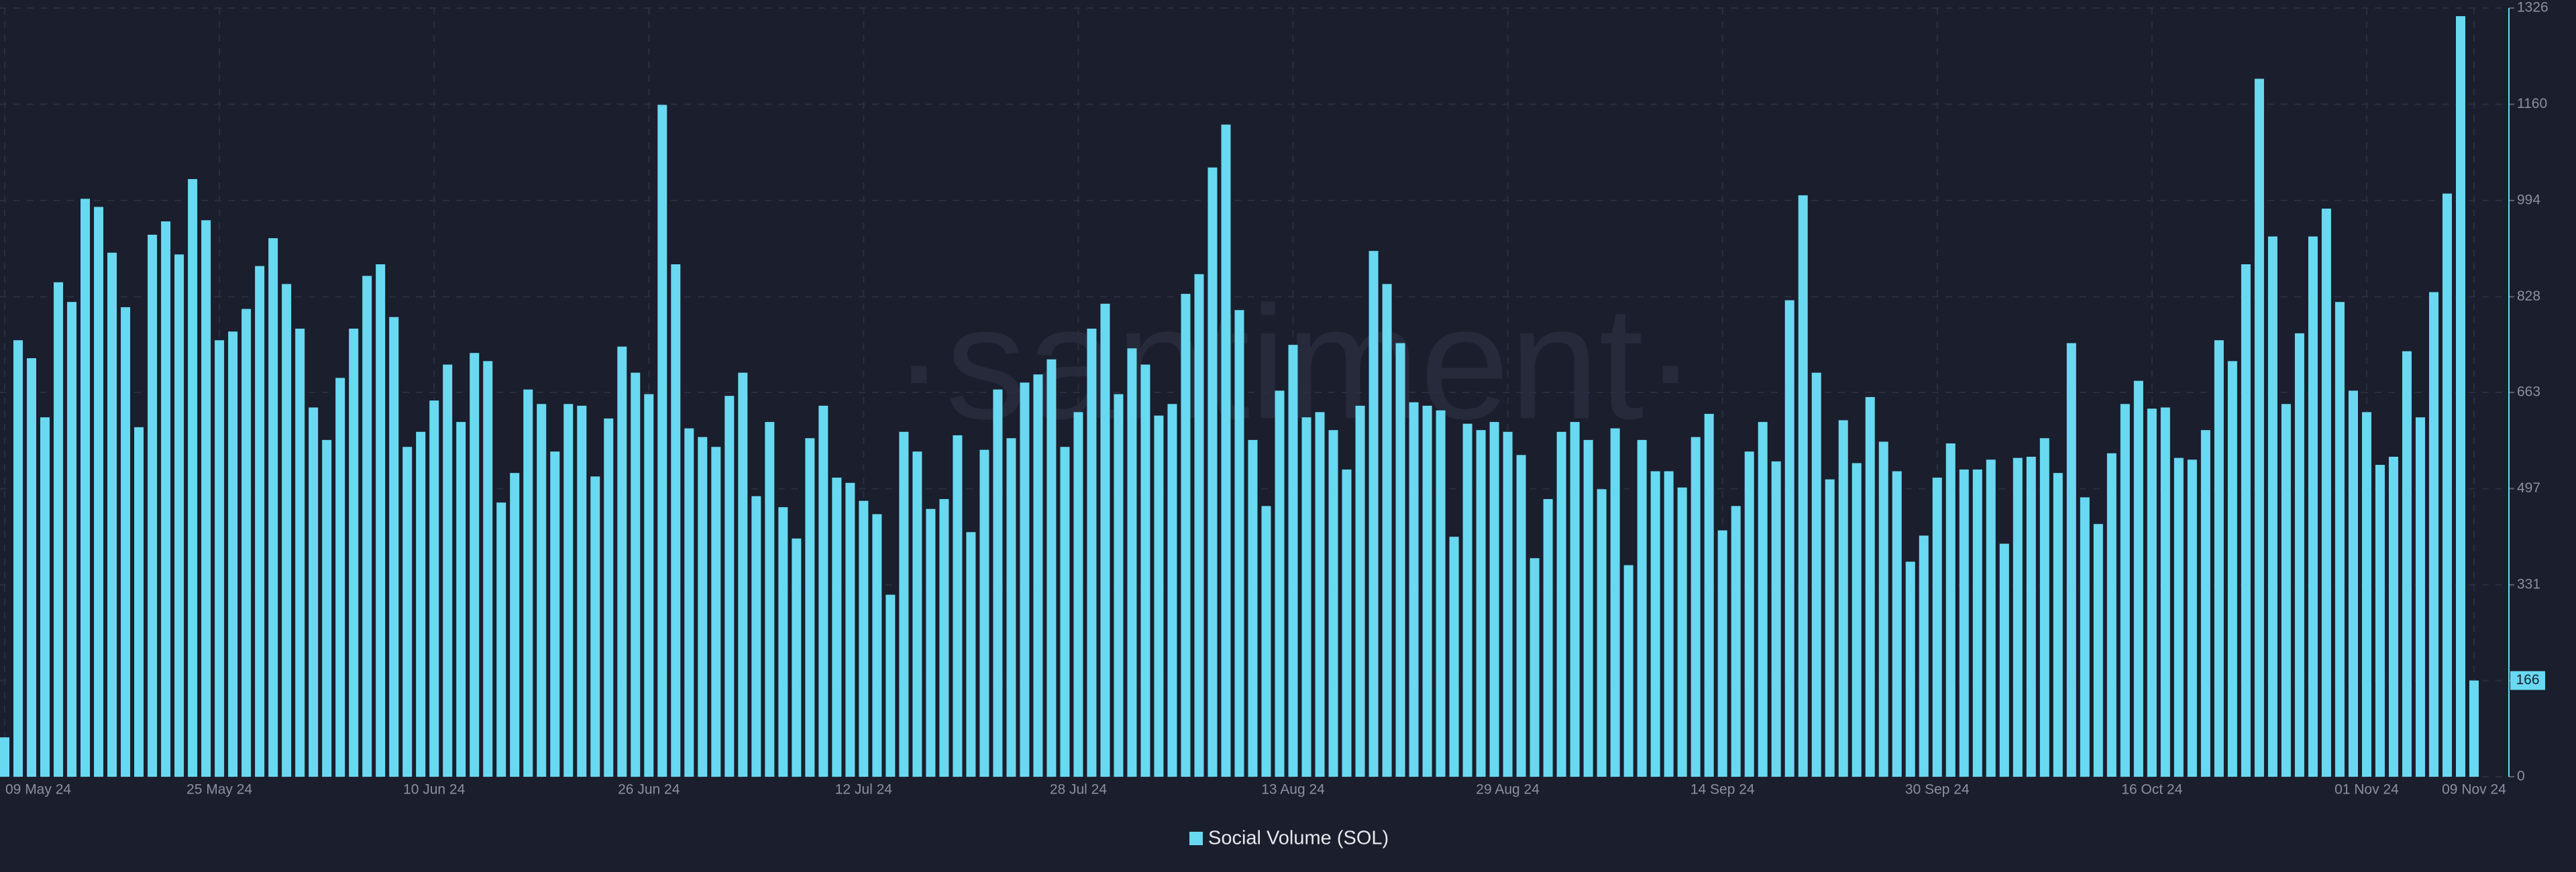  I want to click on x-tick-label: 29 Aug 24, so click(1508, 790).